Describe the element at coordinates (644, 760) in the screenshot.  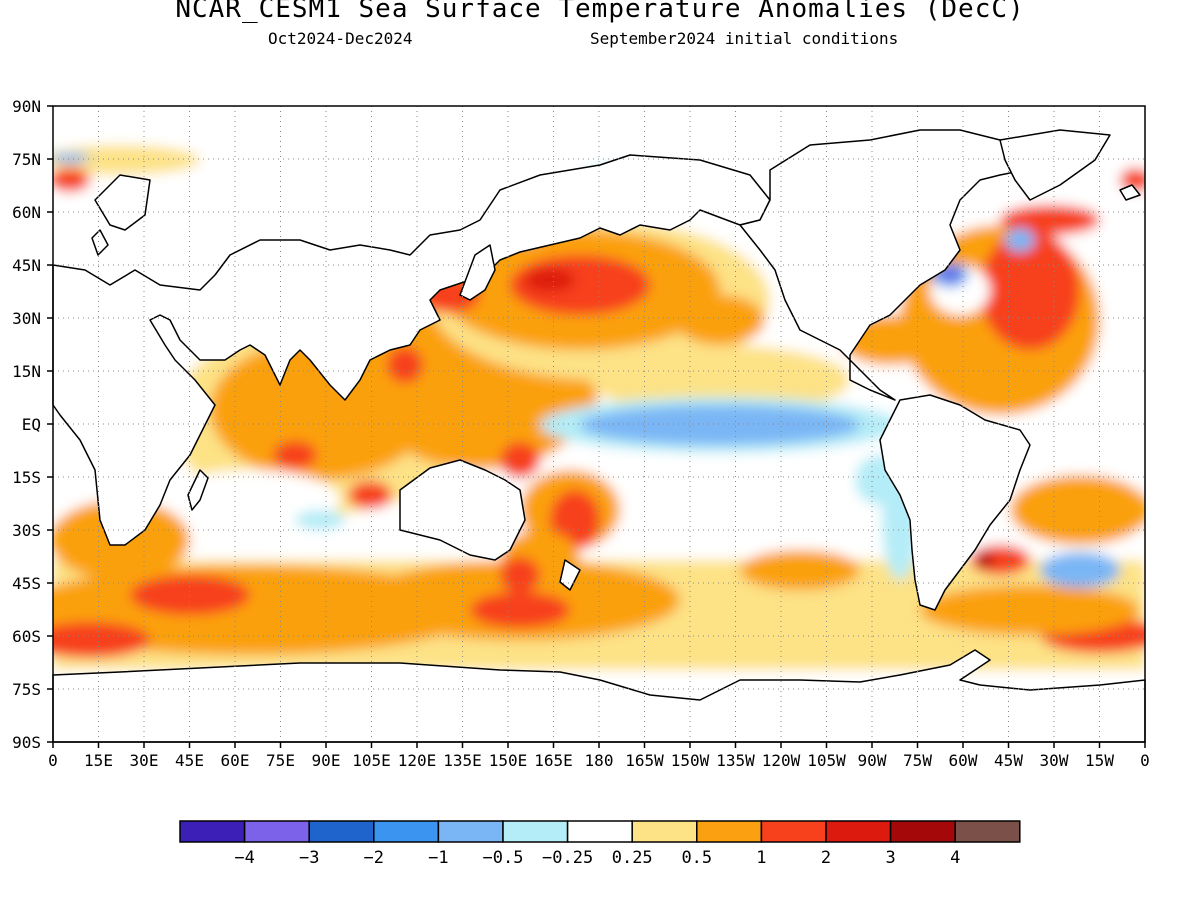
I see `longitude-label: 165W` at that location.